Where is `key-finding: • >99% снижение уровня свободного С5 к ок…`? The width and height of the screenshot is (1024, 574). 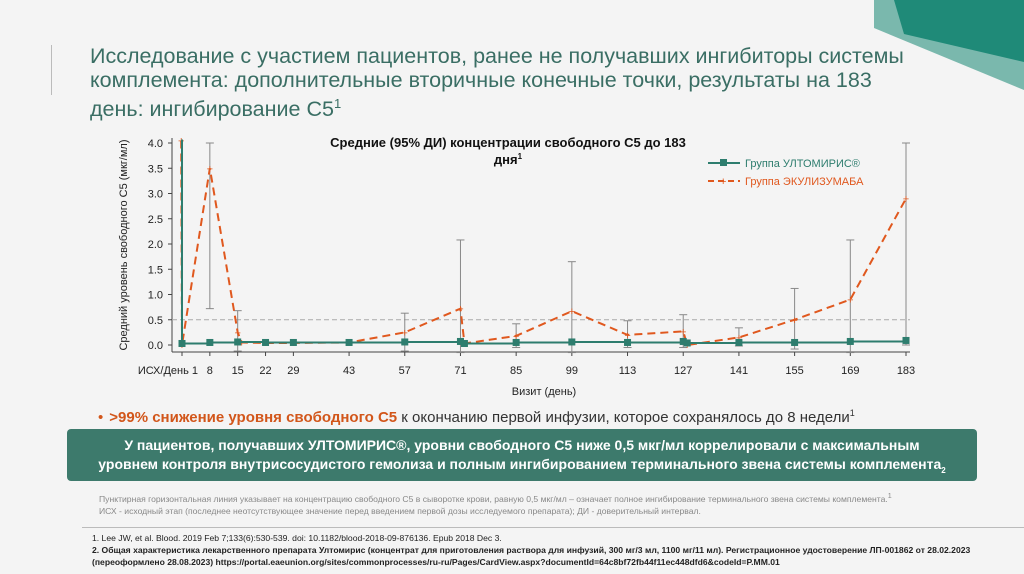
key-finding: • >99% снижение уровня свободного С5 к ок… is located at coordinates (476, 417).